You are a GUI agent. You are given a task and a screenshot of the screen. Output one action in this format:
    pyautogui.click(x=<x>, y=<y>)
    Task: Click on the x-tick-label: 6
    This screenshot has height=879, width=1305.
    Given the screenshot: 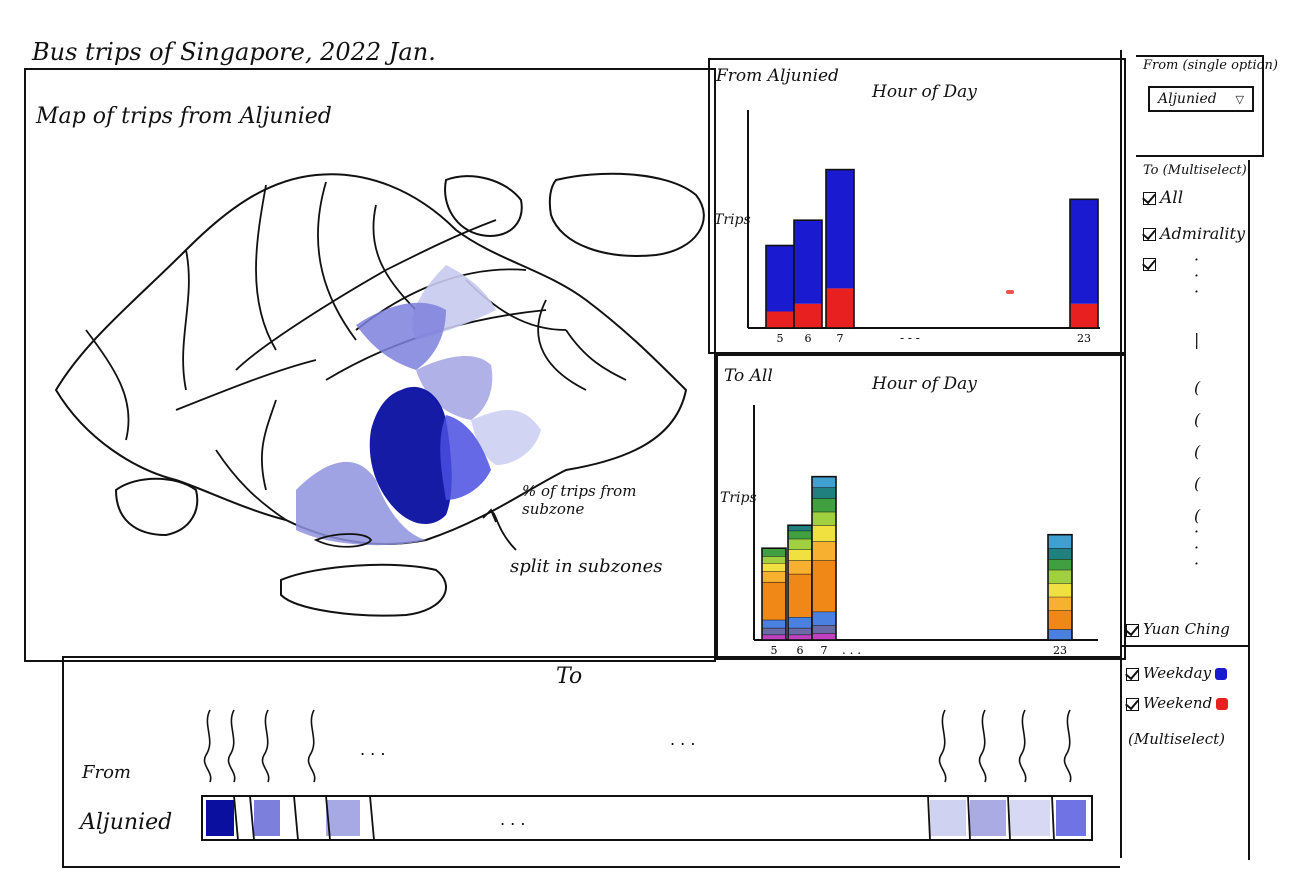 What is the action you would take?
    pyautogui.click(x=800, y=650)
    